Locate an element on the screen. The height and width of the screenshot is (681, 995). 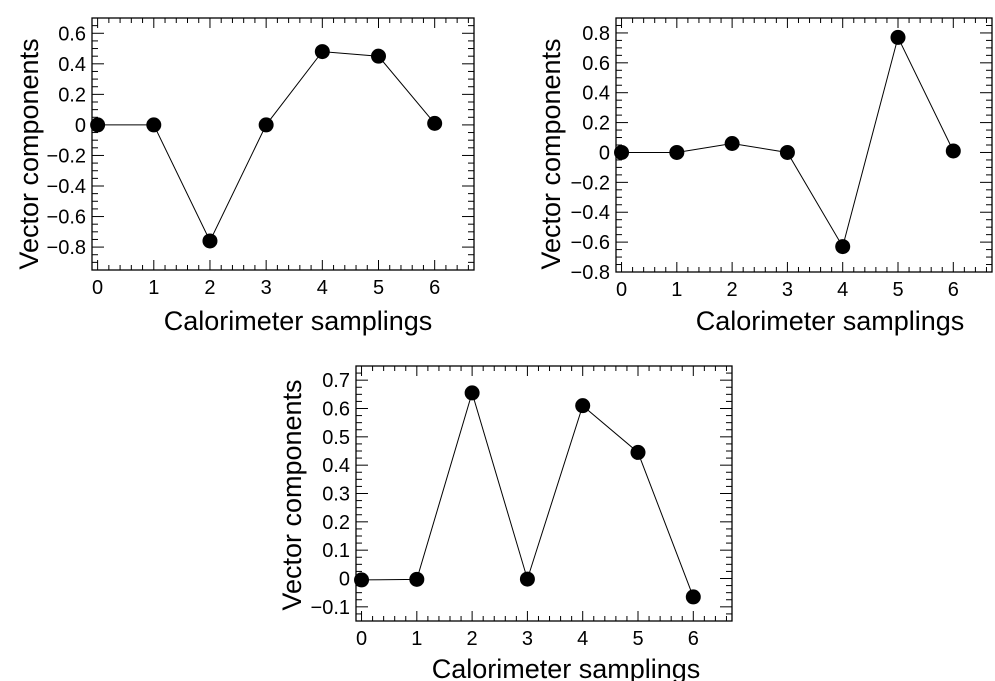
y-tick-label: 0.7 is located at coordinates (336, 381).